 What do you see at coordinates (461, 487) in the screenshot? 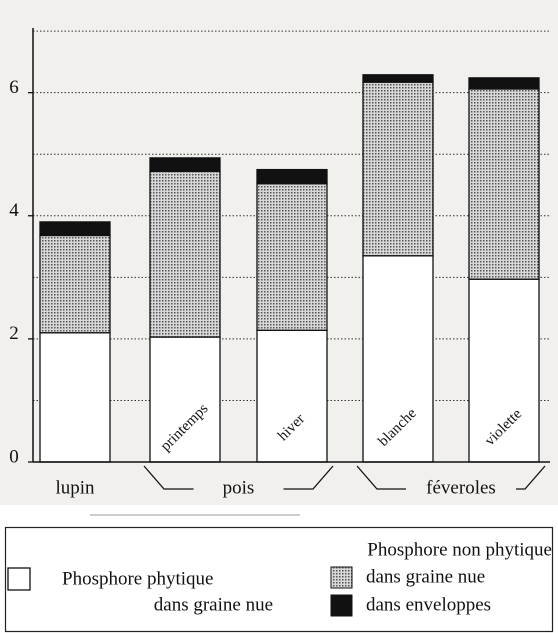
I see `group-label: féveroles` at bounding box center [461, 487].